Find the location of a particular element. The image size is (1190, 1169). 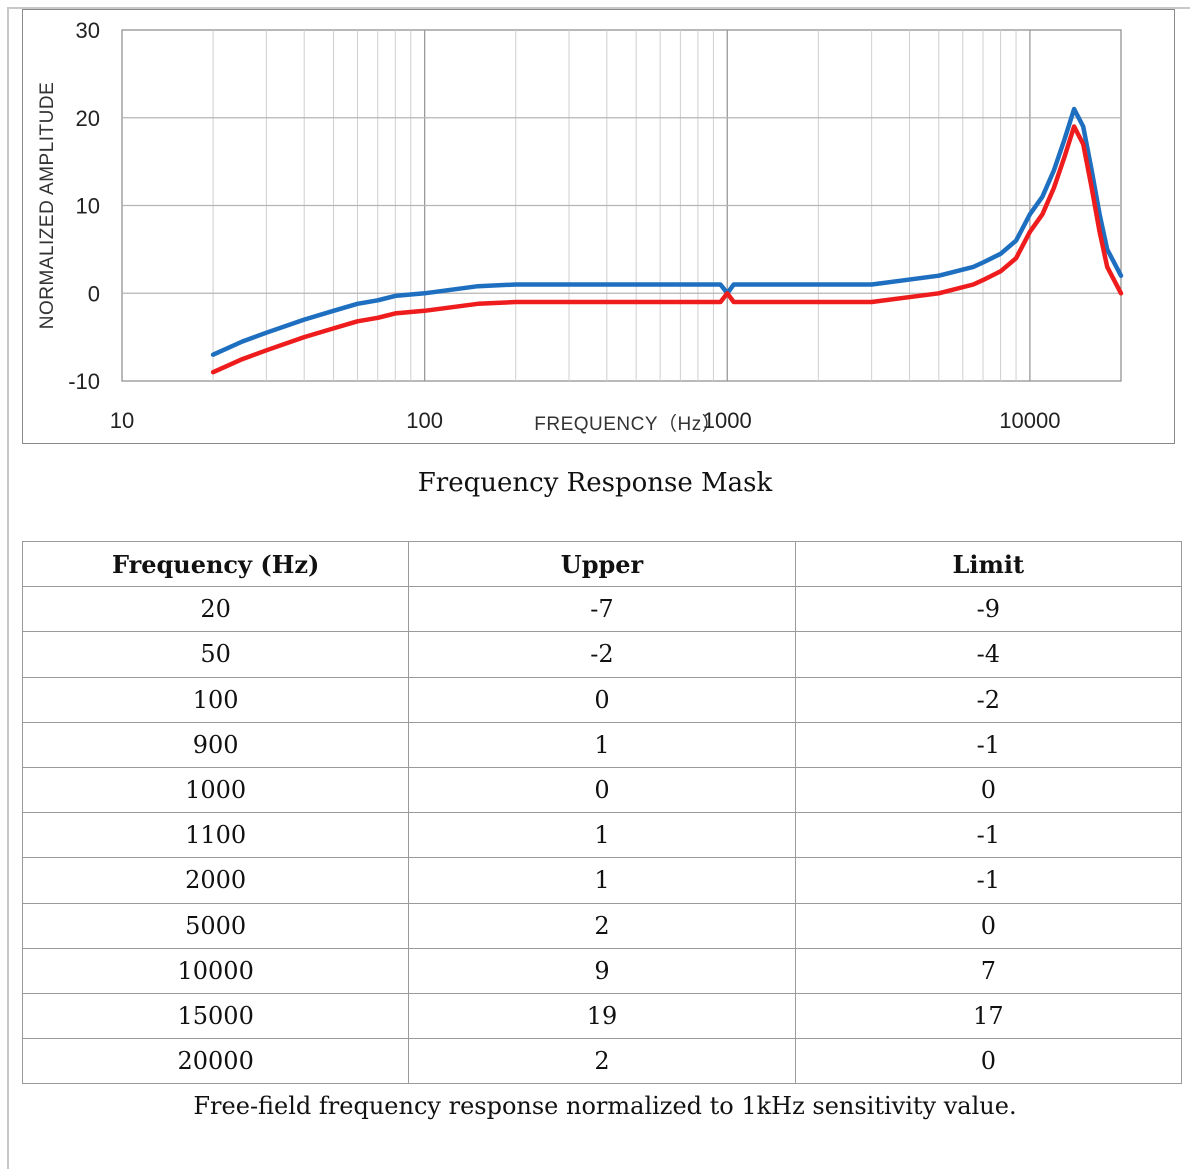

table-cell: -9 is located at coordinates (988, 609).